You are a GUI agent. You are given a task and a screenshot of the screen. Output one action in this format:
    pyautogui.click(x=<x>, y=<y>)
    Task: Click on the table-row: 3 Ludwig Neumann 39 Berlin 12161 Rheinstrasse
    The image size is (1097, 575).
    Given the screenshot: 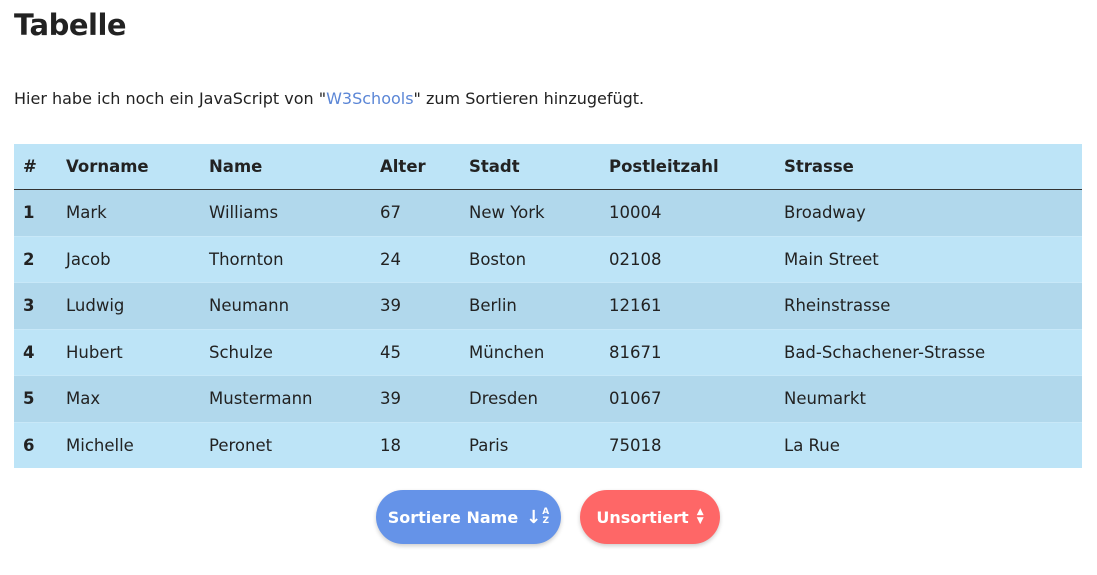 What is the action you would take?
    pyautogui.click(x=548, y=305)
    